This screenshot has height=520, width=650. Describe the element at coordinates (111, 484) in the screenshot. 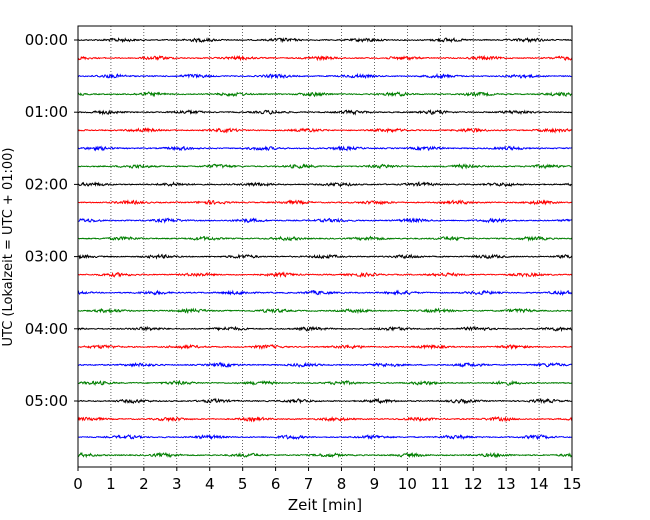

I see `x-tick-label: 1` at that location.